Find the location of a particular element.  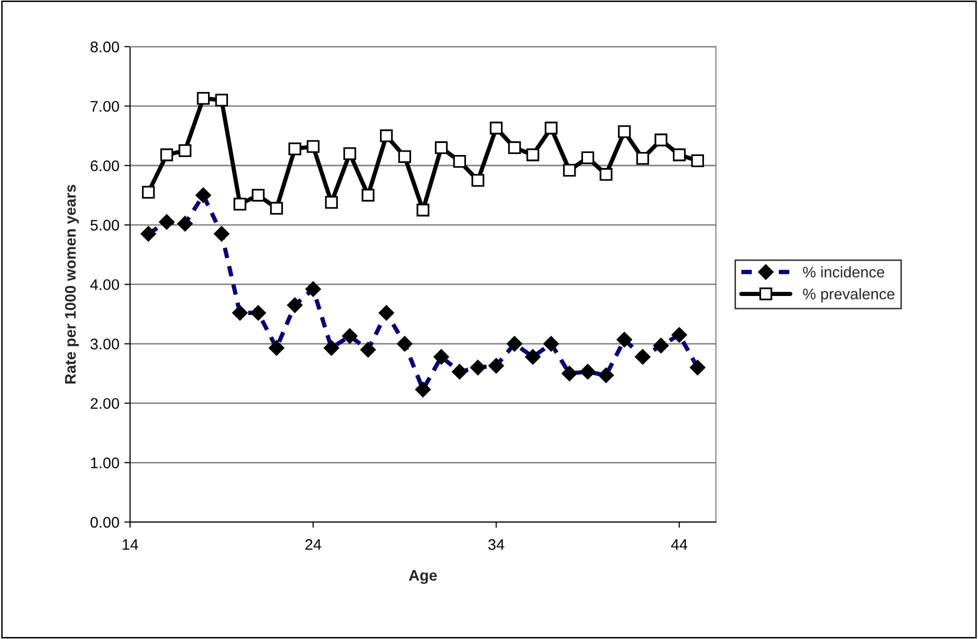

y-tick-label: 7.00 is located at coordinates (105, 106).